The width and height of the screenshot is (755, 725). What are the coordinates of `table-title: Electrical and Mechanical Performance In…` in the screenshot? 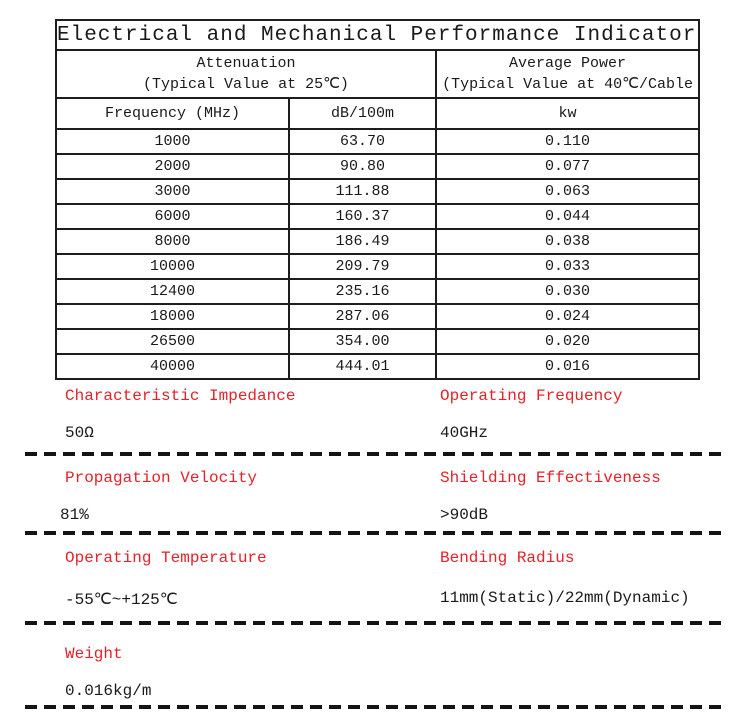 It's located at (377, 35).